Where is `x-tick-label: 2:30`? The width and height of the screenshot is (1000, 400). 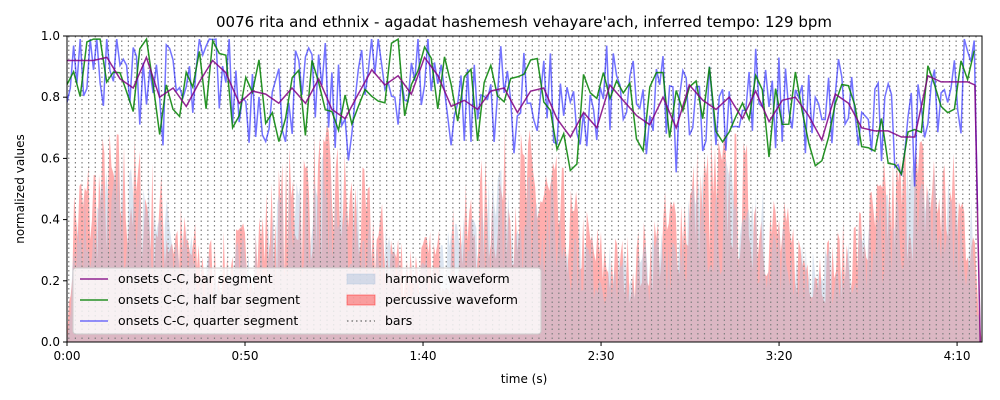
x-tick-label: 2:30 is located at coordinates (601, 356).